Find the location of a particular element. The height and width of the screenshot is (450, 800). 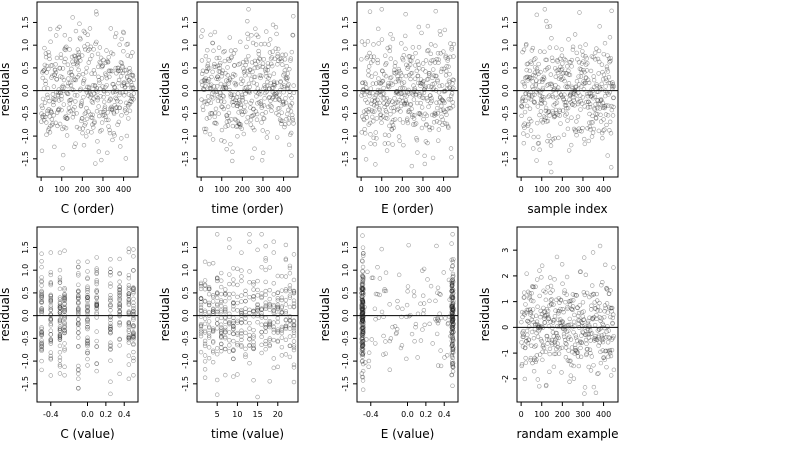

points-group is located at coordinates (247, 316).